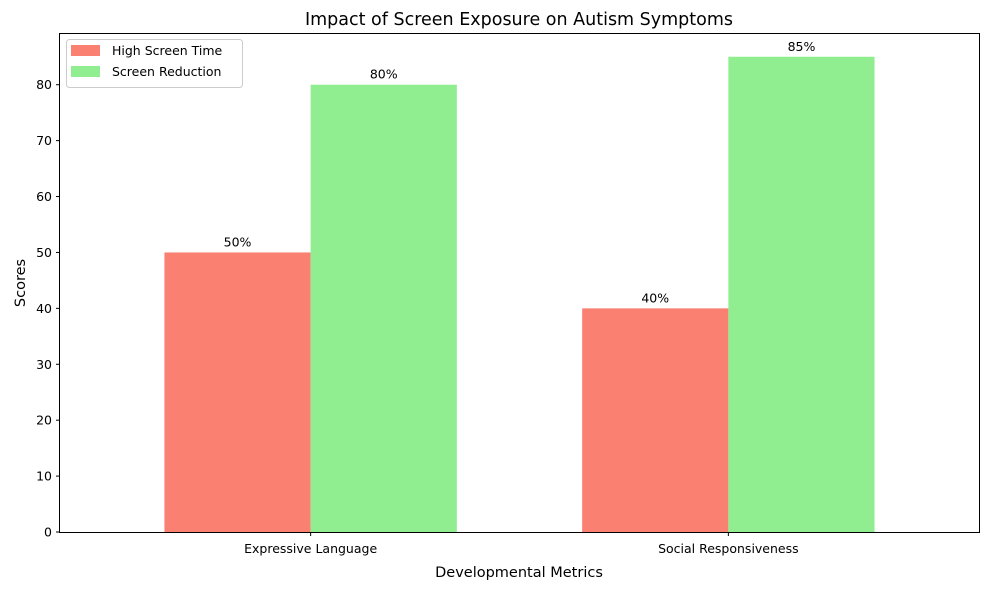 Image resolution: width=989 pixels, height=594 pixels. What do you see at coordinates (48, 532) in the screenshot?
I see `y-tick-label: 0` at bounding box center [48, 532].